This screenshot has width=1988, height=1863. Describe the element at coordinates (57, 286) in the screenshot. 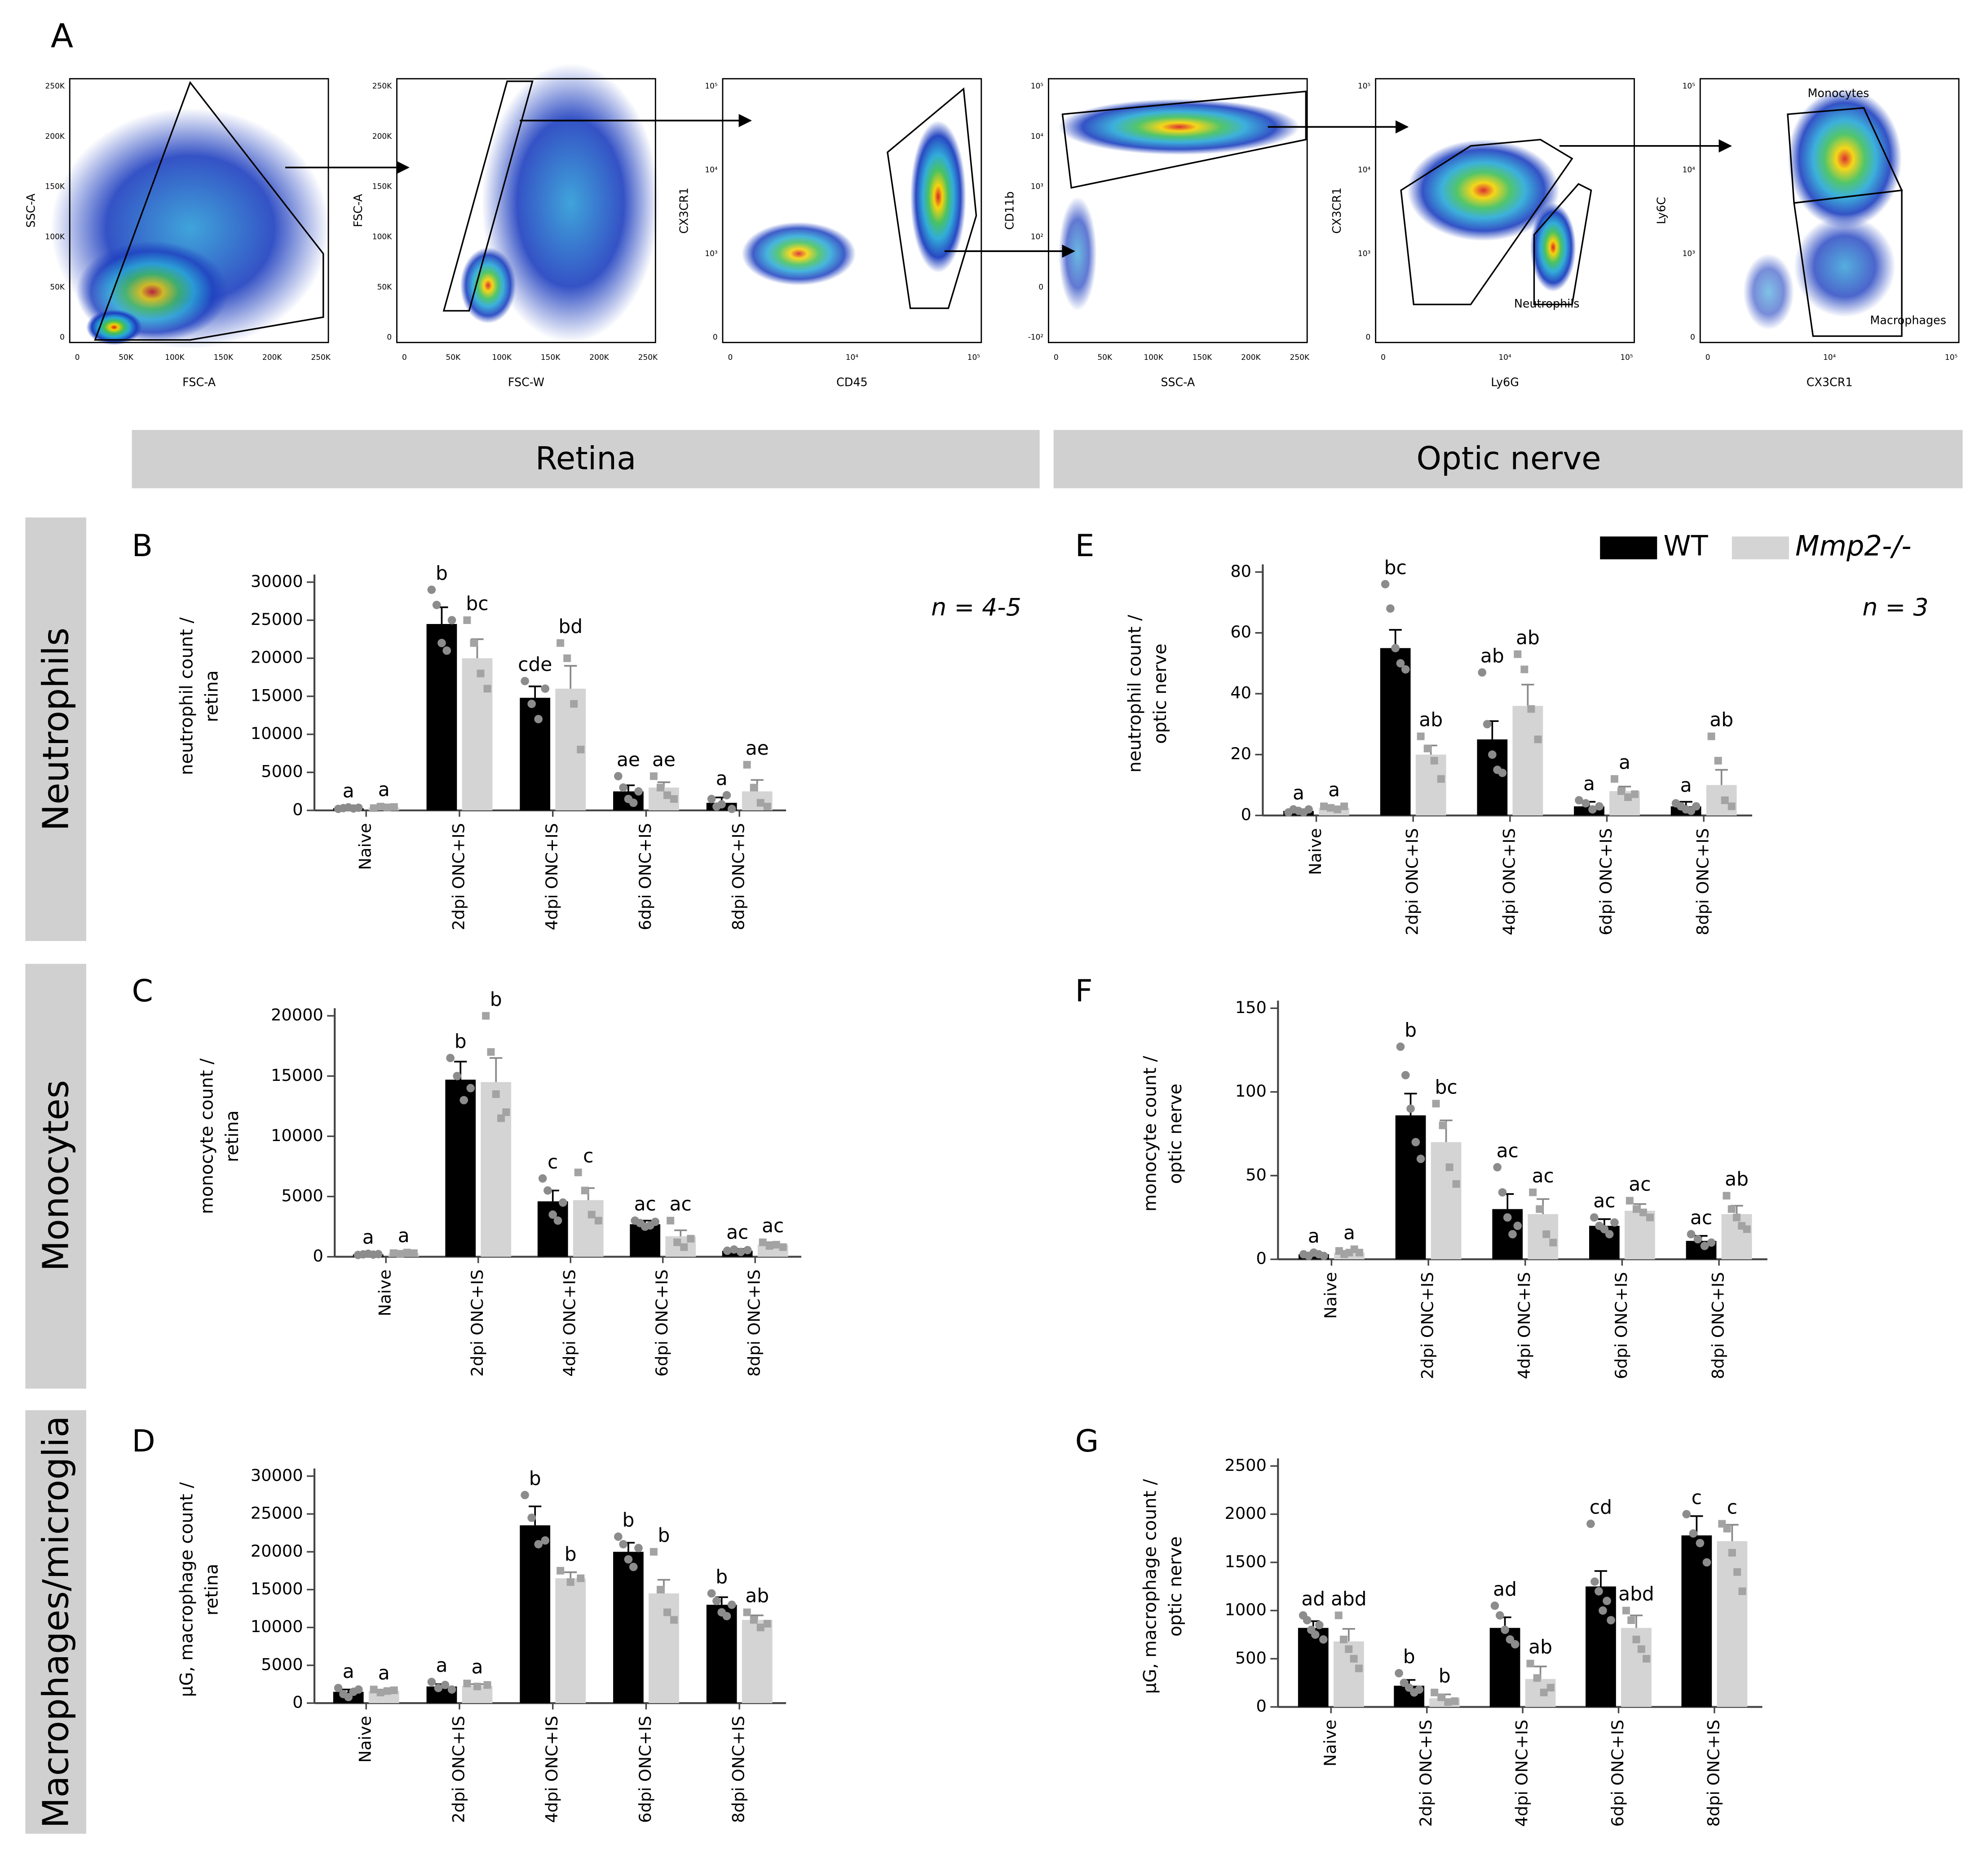

I see `flow-y-tick-label: 50K` at that location.